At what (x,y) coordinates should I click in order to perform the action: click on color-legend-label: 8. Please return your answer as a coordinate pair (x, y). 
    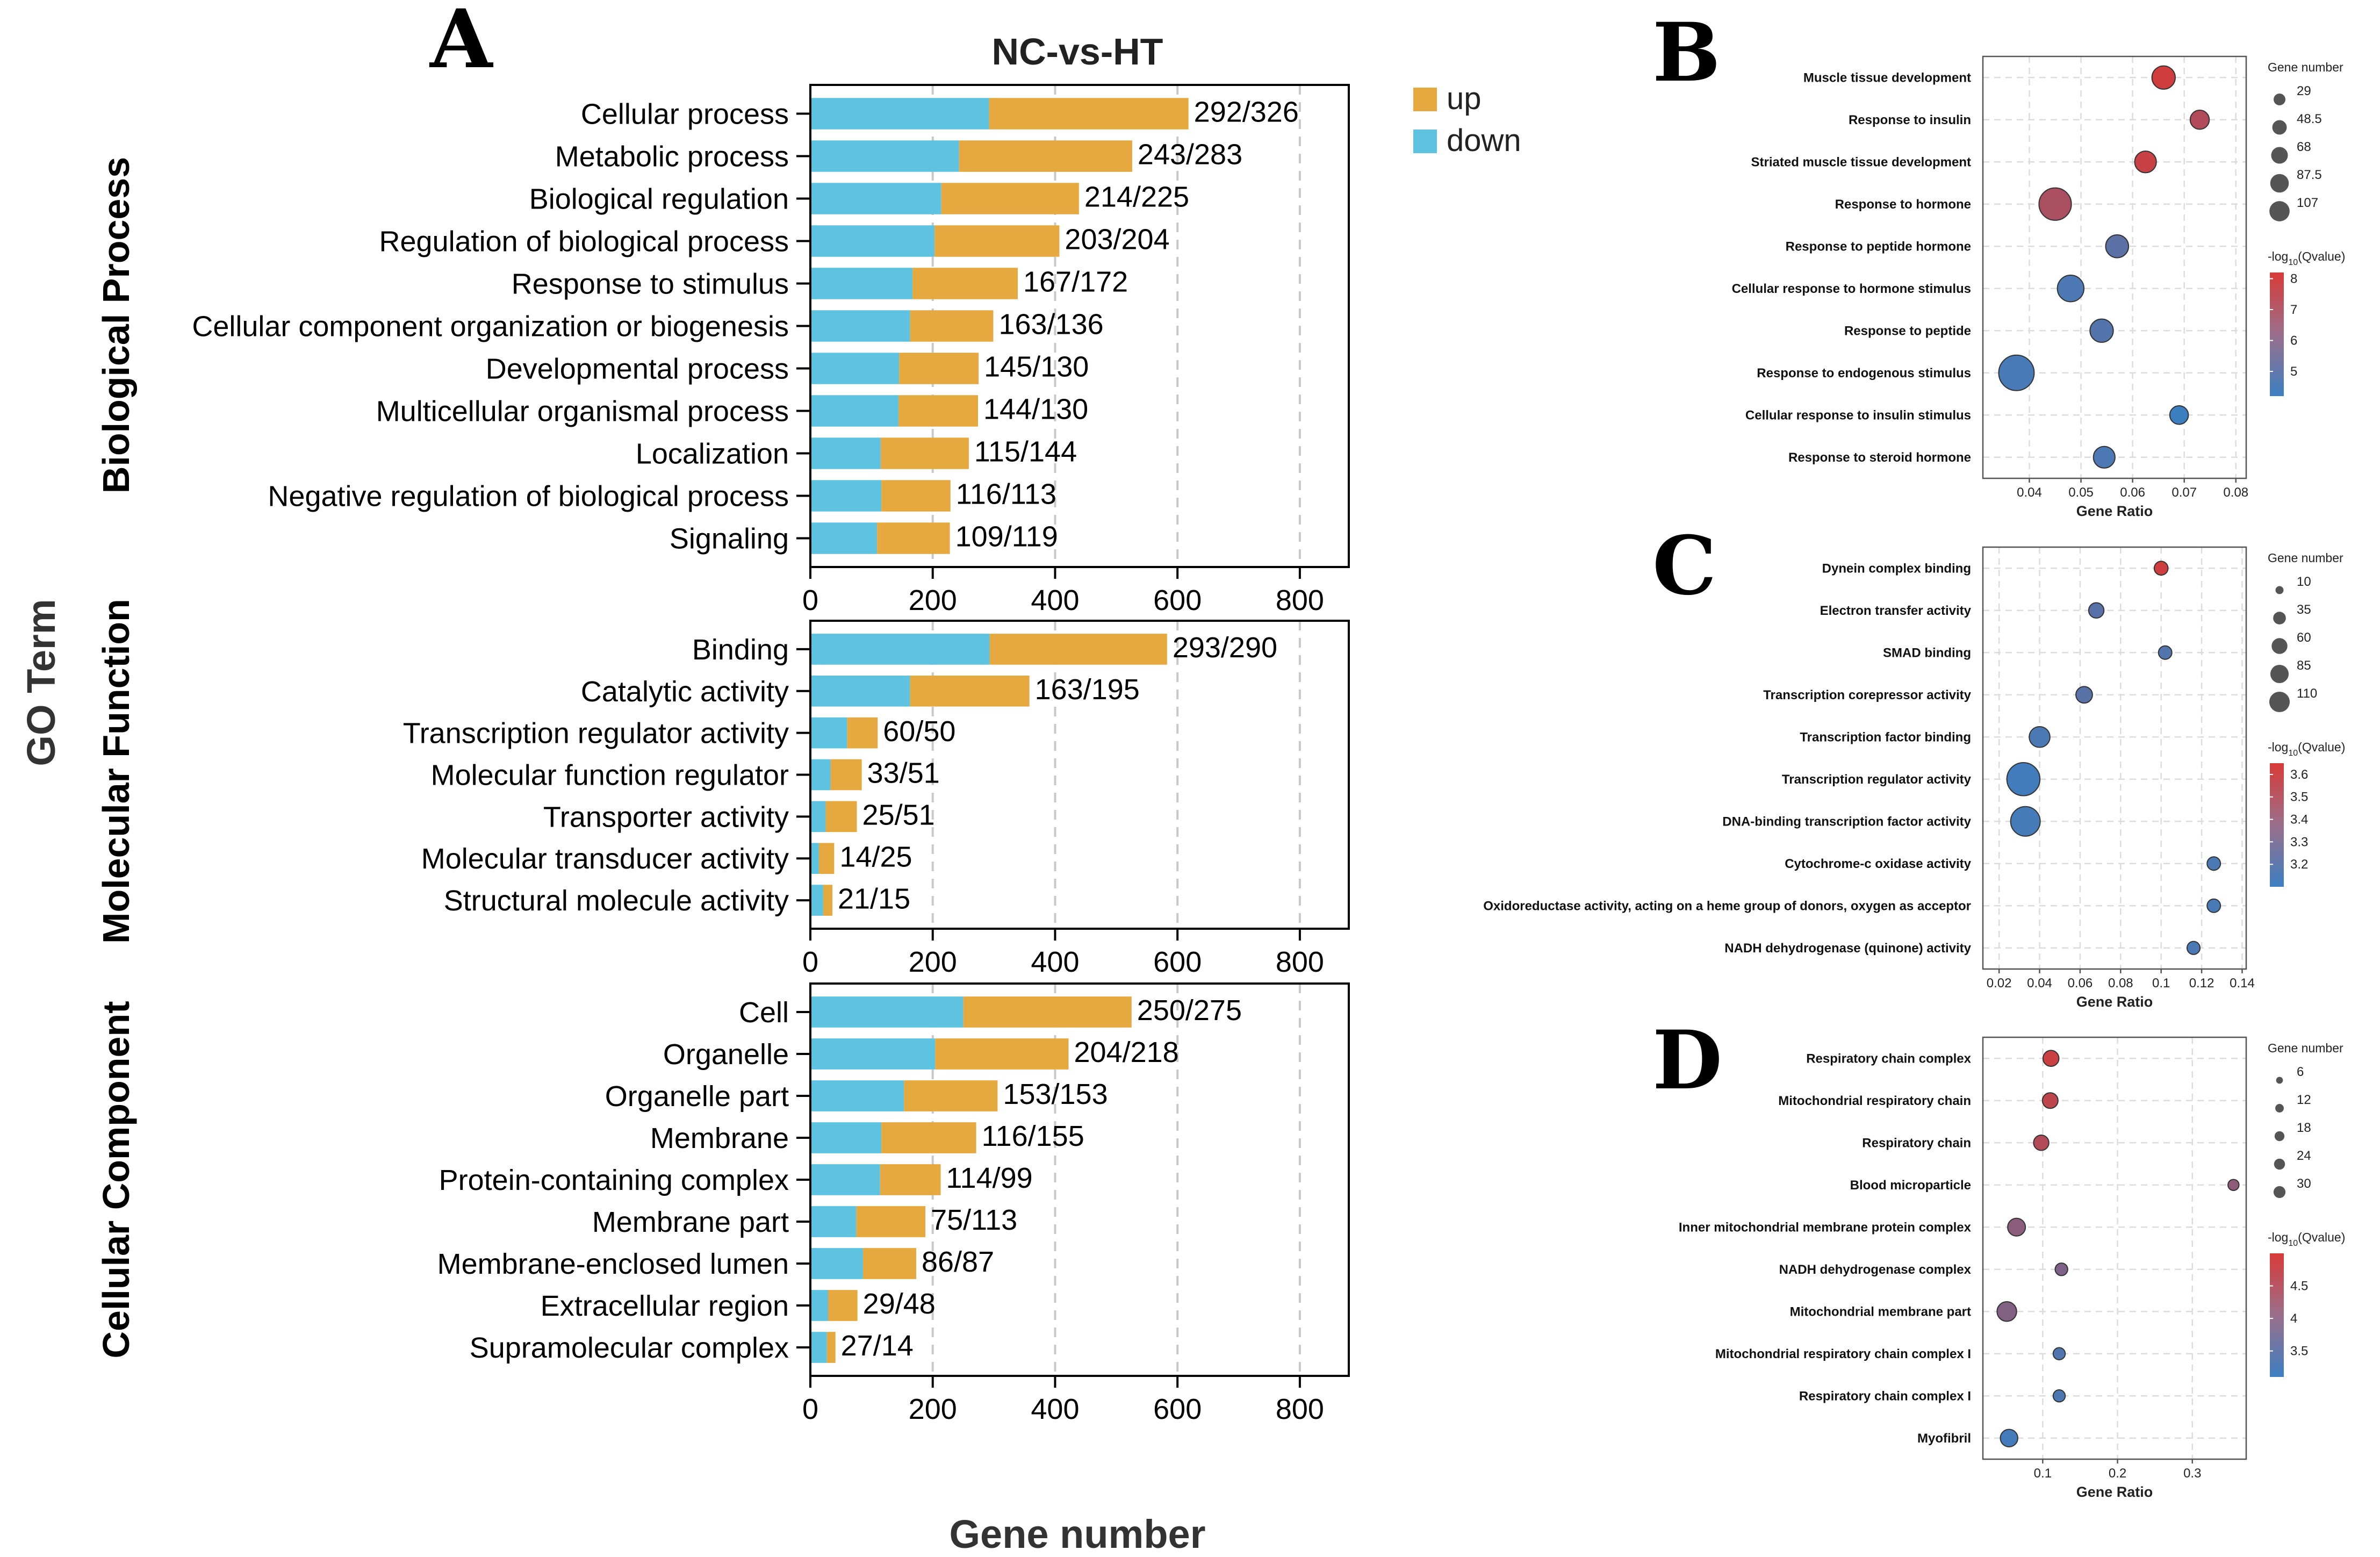
    Looking at the image, I should click on (2293, 279).